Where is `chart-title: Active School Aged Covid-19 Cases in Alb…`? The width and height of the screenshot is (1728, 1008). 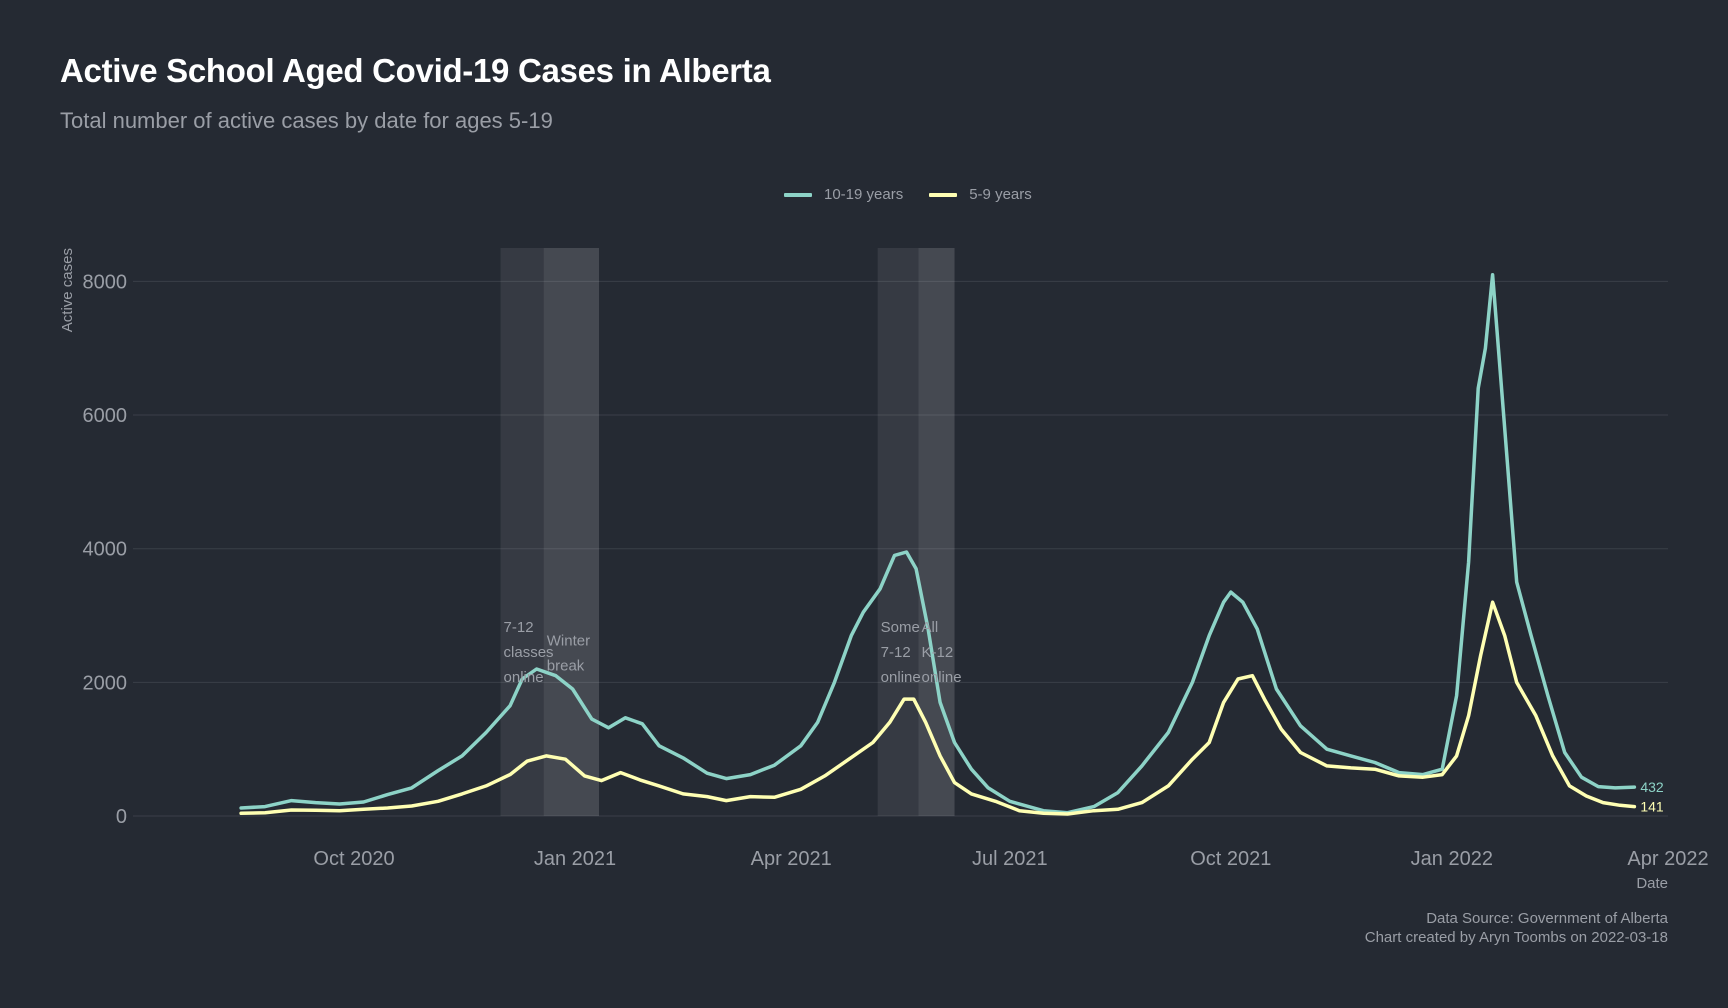 chart-title: Active School Aged Covid-19 Cases in Alb… is located at coordinates (415, 70).